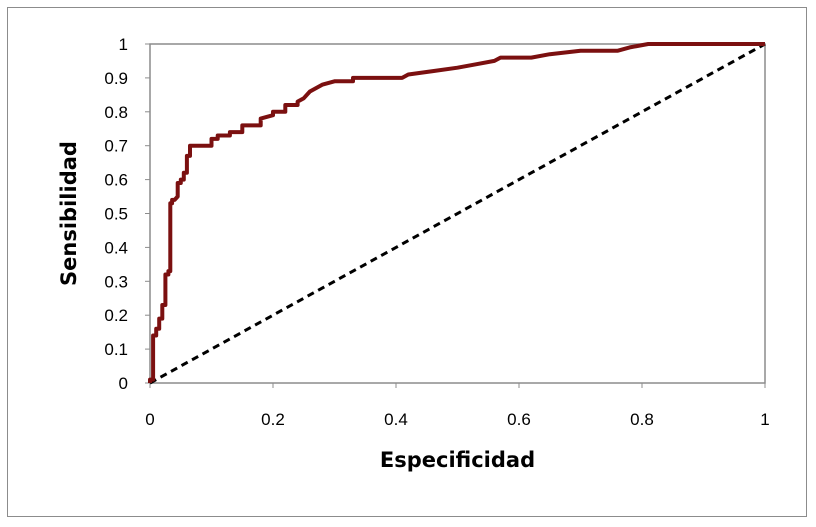  Describe the element at coordinates (457, 460) in the screenshot. I see `x-axis-title: Especificidad` at that location.